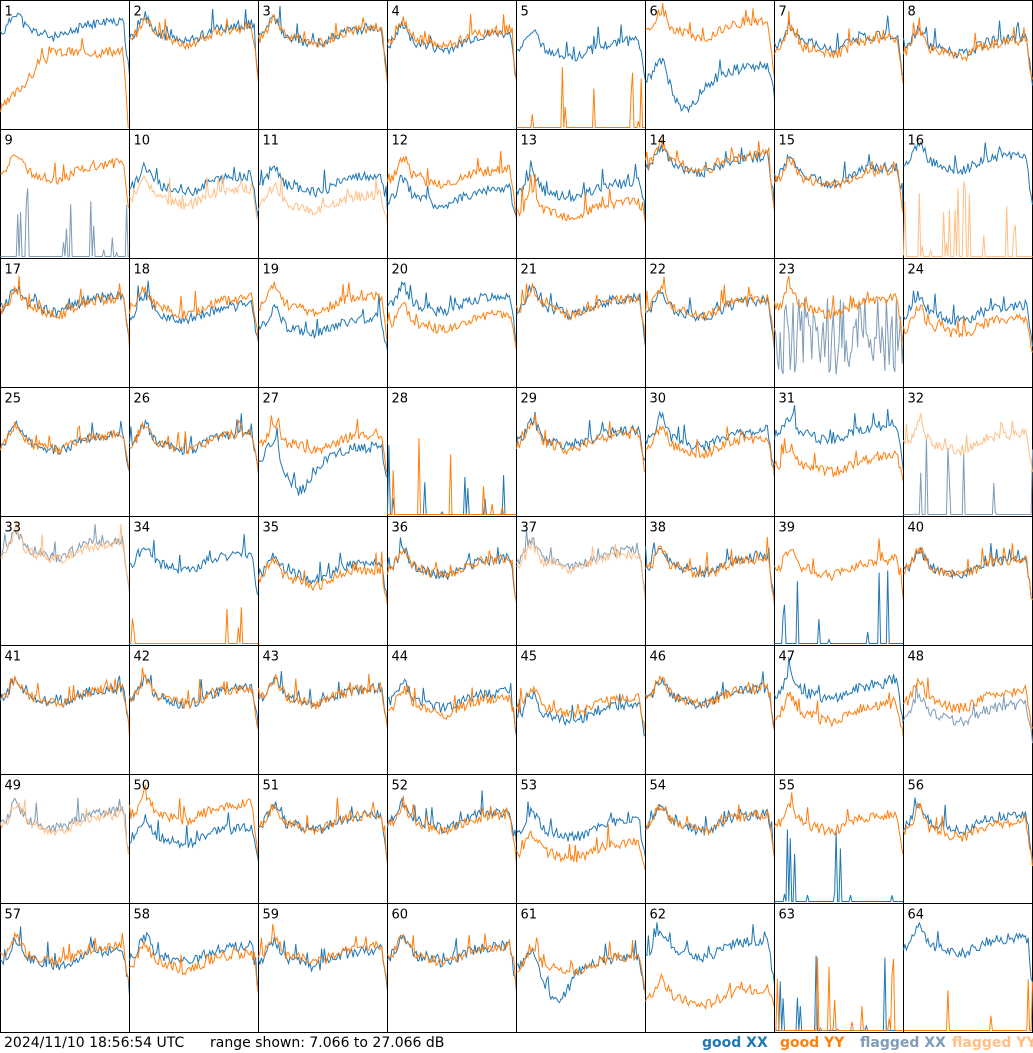 This screenshot has height=1053, width=1033. I want to click on range-label: range shown: 7.066 to 27.066 dB, so click(327, 1043).